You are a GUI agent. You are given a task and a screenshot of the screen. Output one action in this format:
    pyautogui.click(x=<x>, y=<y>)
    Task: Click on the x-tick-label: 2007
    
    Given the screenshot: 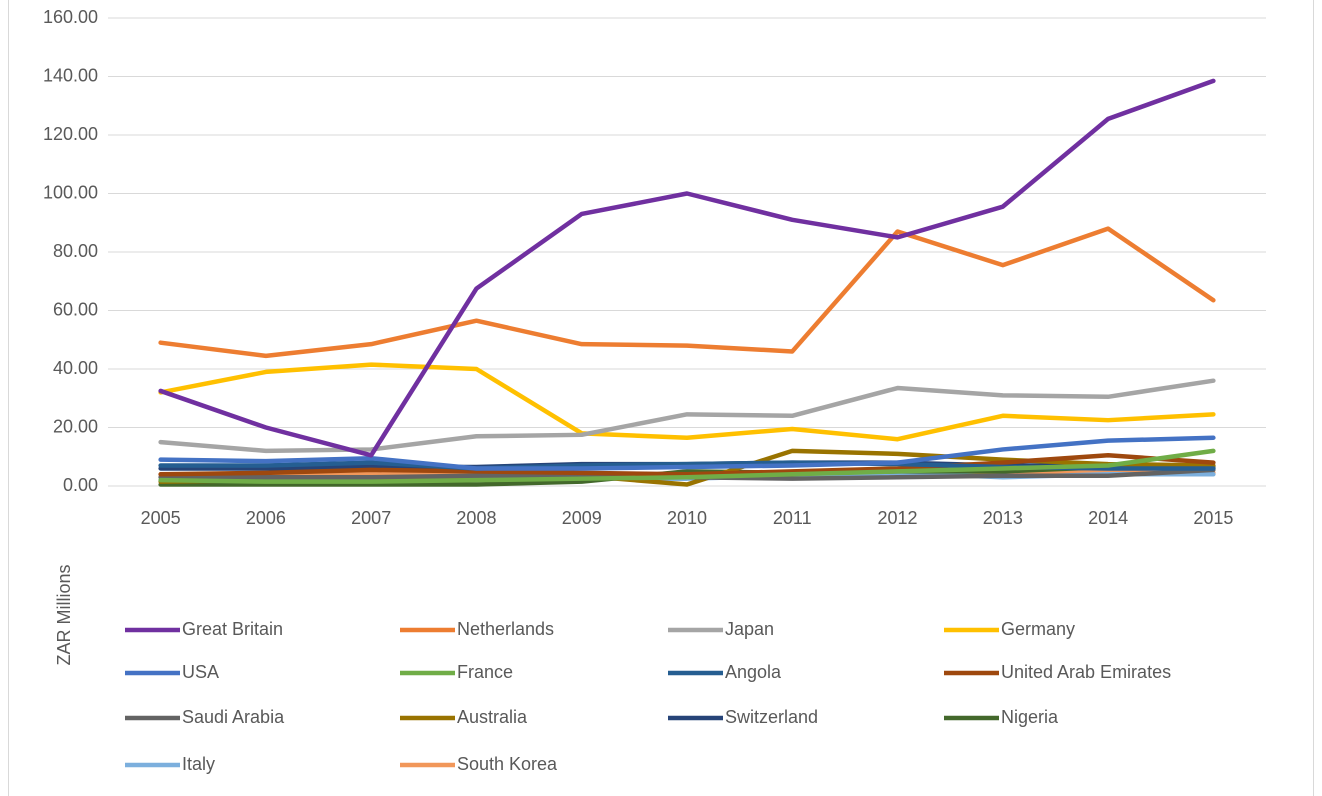 What is the action you would take?
    pyautogui.click(x=371, y=518)
    